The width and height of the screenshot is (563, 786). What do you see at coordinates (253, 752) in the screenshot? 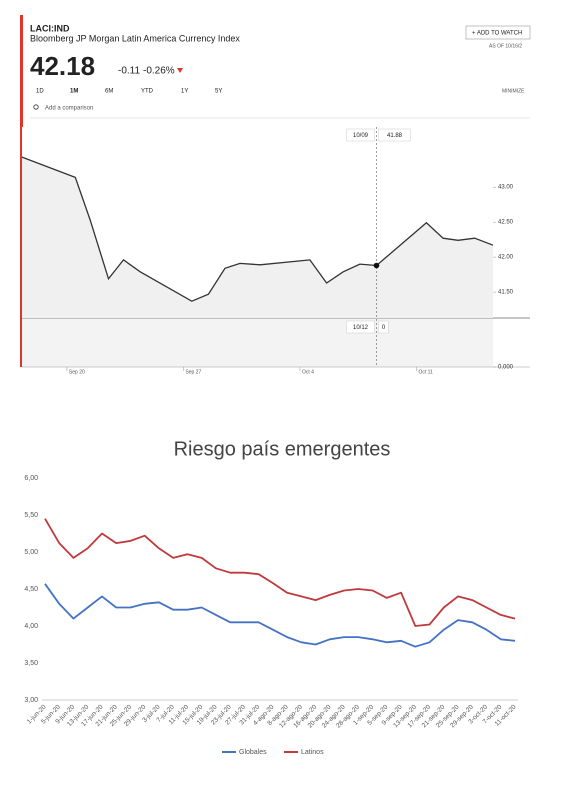
I see `legend-label: Globales` at bounding box center [253, 752].